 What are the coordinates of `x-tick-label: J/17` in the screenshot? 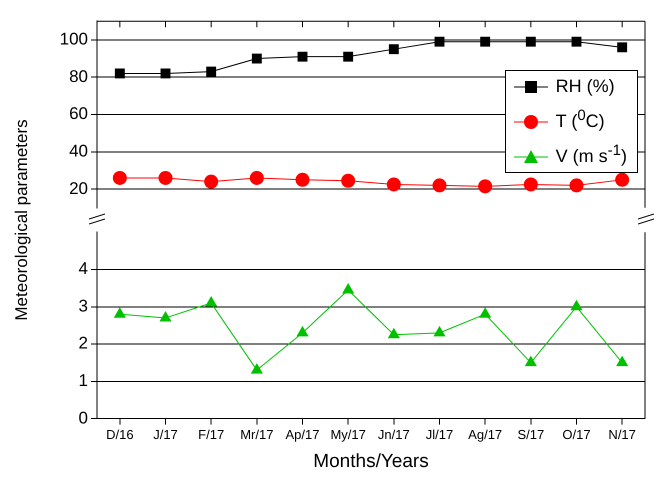 It's located at (165, 434).